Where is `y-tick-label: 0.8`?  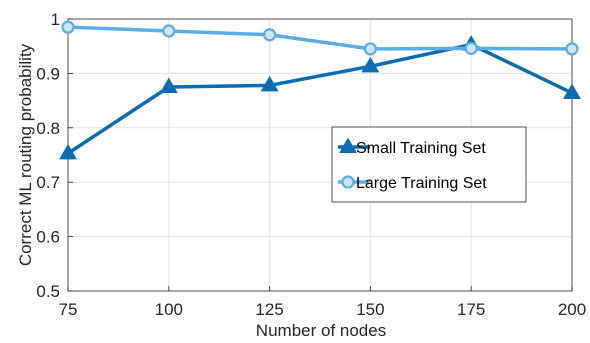
y-tick-label: 0.8 is located at coordinates (48, 128).